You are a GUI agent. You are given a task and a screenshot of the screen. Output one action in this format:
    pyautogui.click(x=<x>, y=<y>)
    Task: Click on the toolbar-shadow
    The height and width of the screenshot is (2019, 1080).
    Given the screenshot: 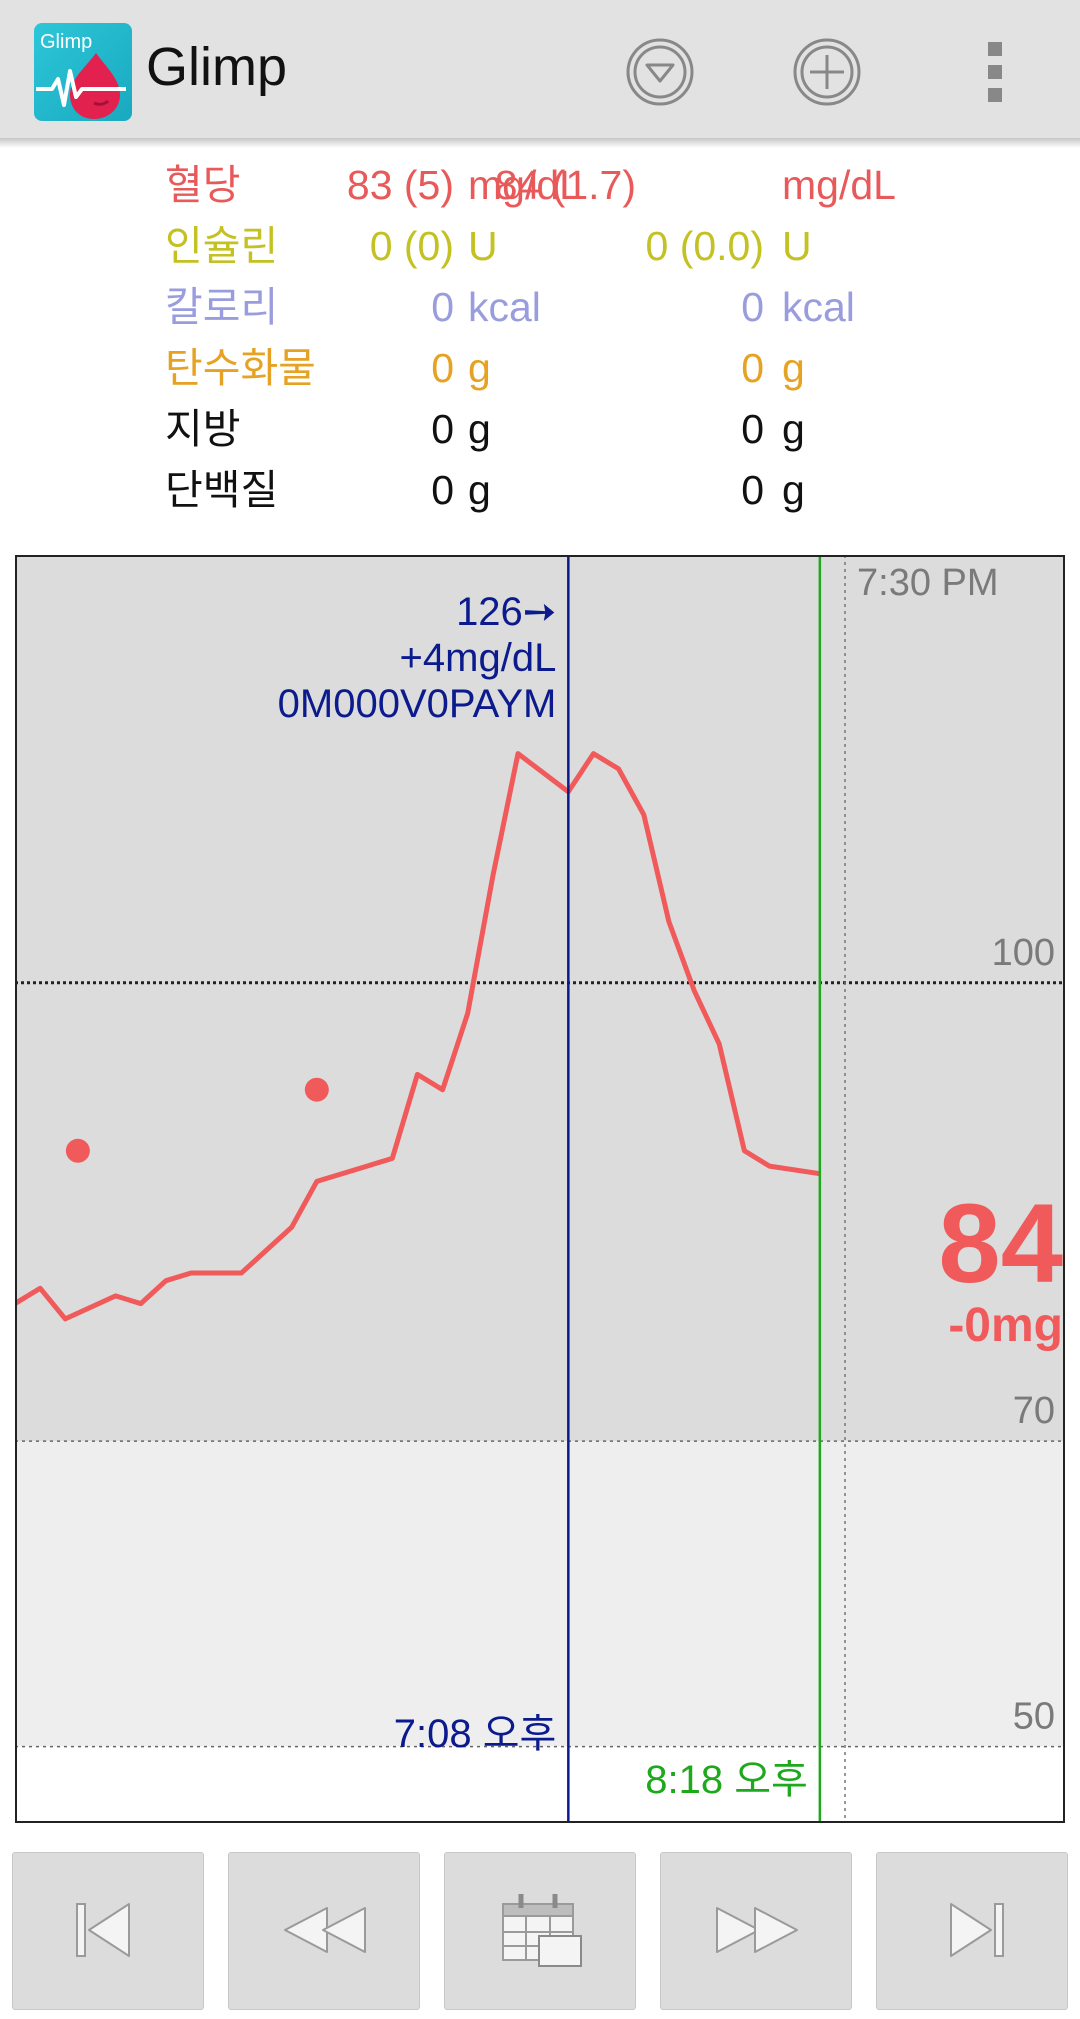 What is the action you would take?
    pyautogui.click(x=540, y=143)
    